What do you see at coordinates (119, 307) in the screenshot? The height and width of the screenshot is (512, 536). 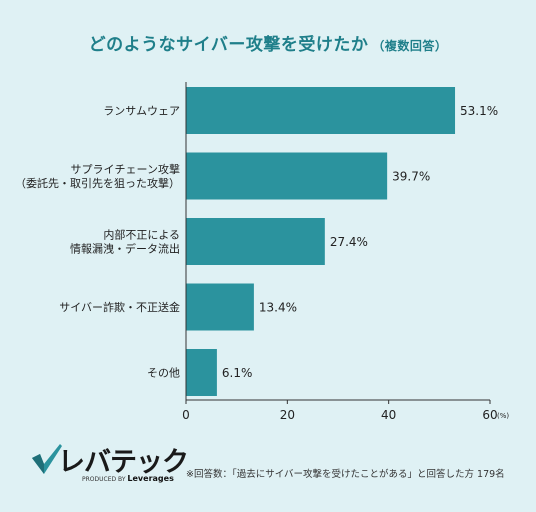 I see `category-label-3-0: サイバー詐欺・不正送金` at bounding box center [119, 307].